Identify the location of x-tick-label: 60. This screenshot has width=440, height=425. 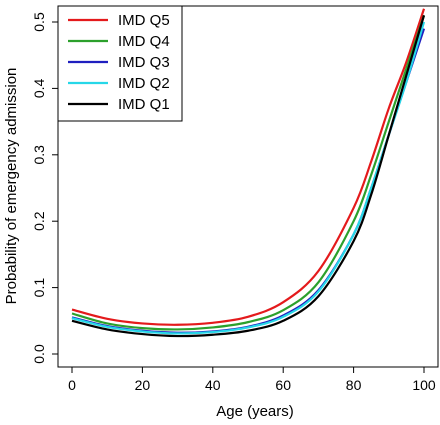
(283, 385).